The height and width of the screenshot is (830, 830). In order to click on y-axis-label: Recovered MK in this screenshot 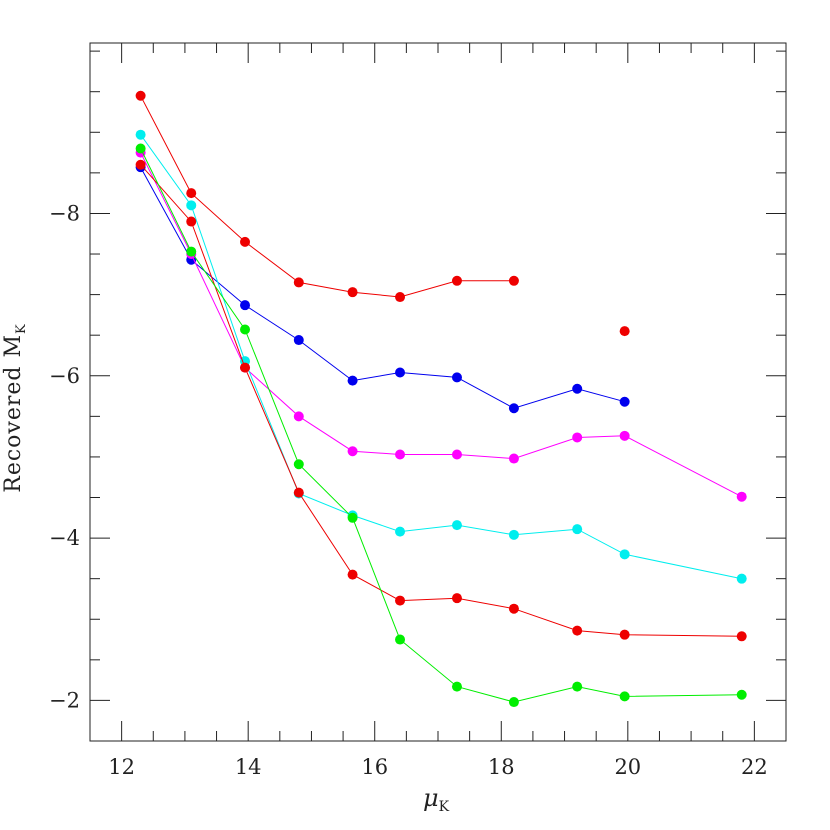, I will do `click(15, 407)`.